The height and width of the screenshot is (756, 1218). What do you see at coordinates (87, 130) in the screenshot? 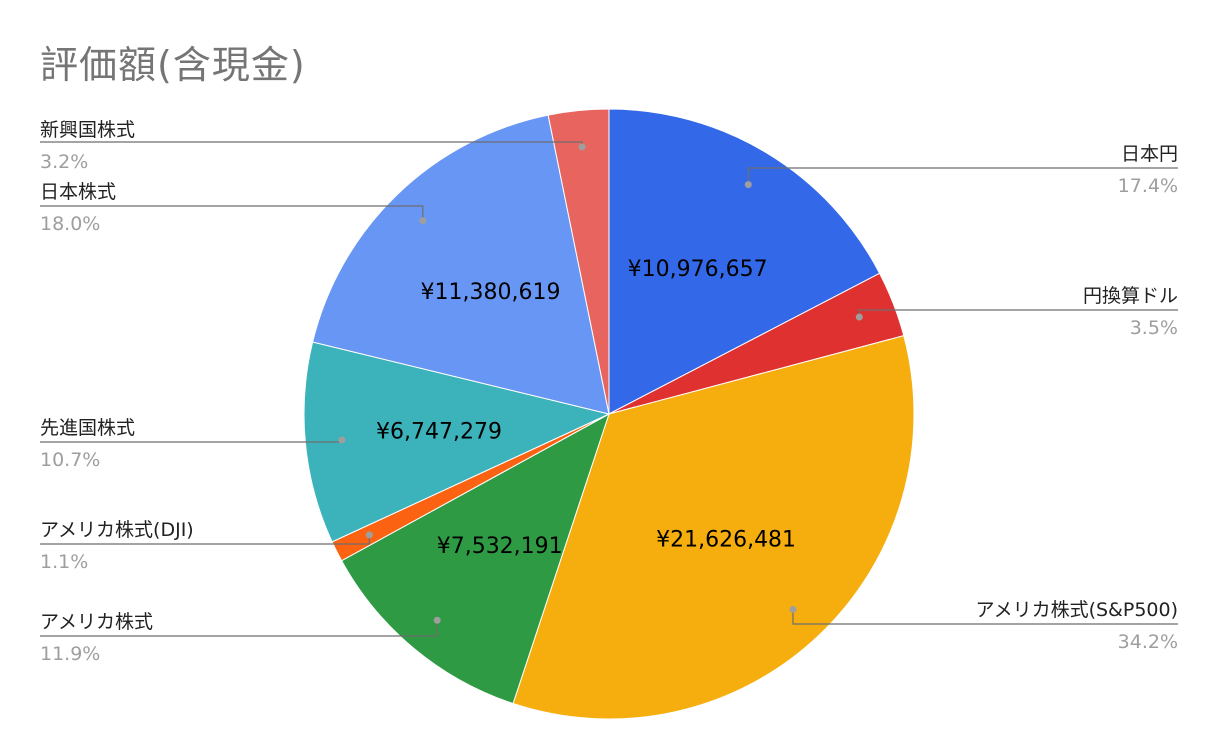
I see `category-label: 新興国株式` at bounding box center [87, 130].